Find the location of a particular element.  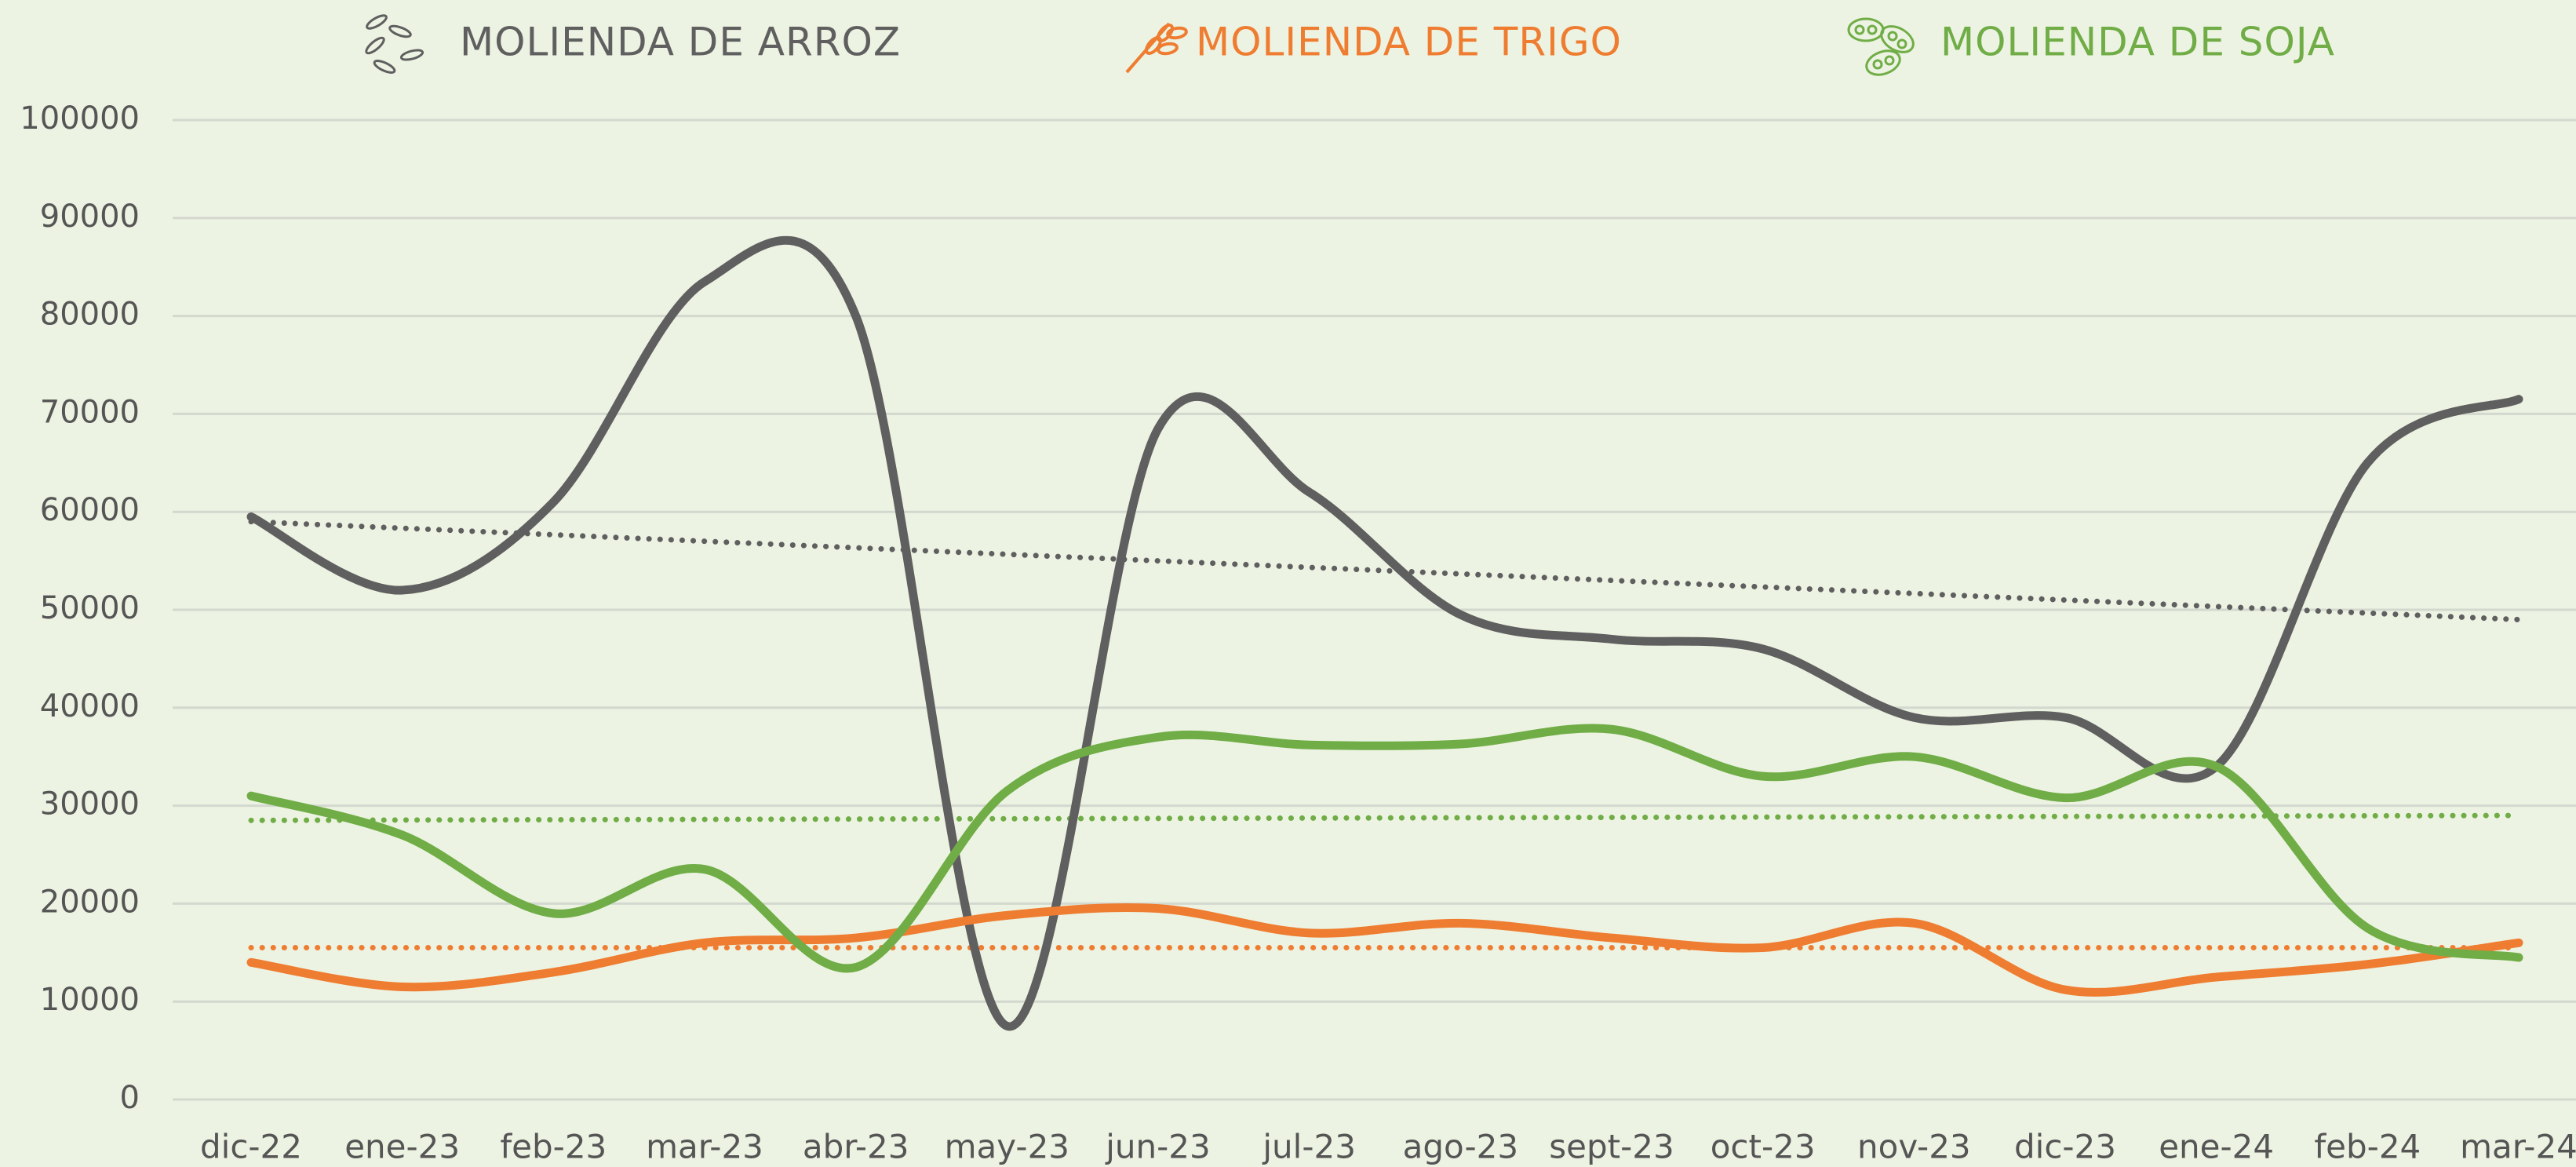

x-tick-label: mar-24 is located at coordinates (2518, 1147).